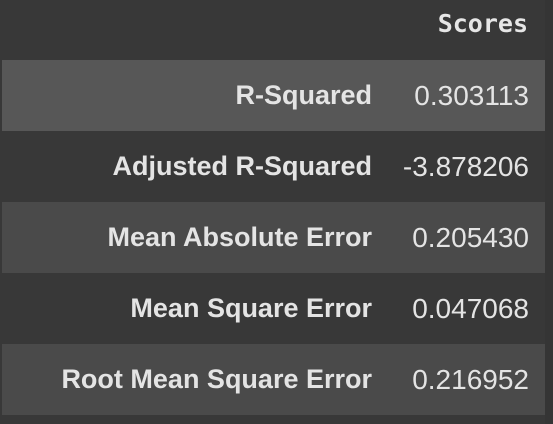 The image size is (553, 424). I want to click on score-cell: -3.878206, so click(465, 166).